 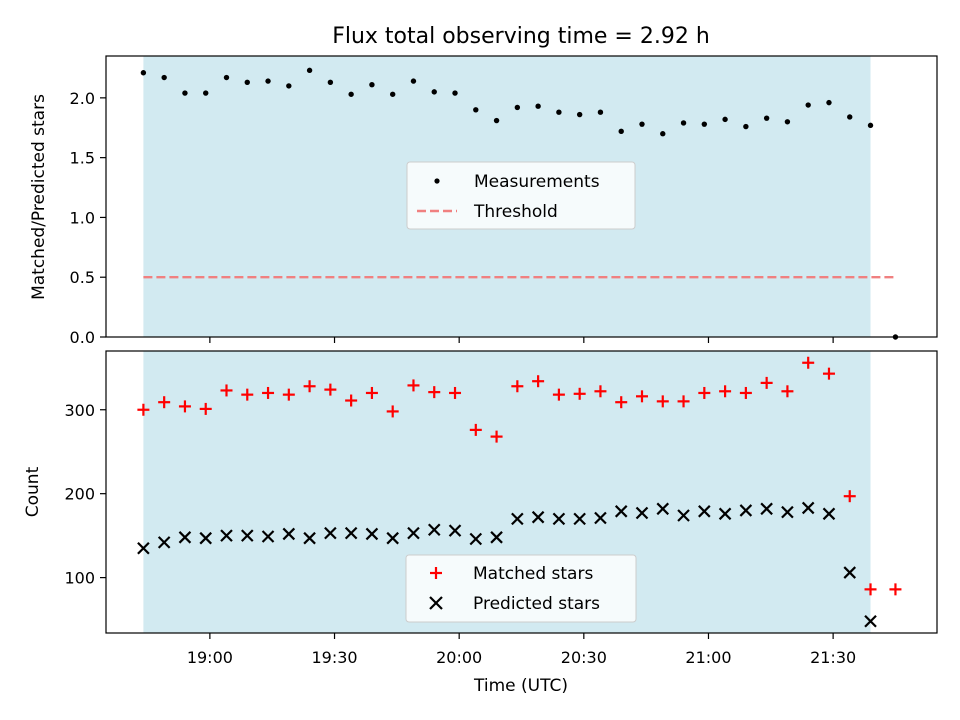 I want to click on panel-ratio-y-label: Matched/Predicted stars, so click(x=39, y=197).